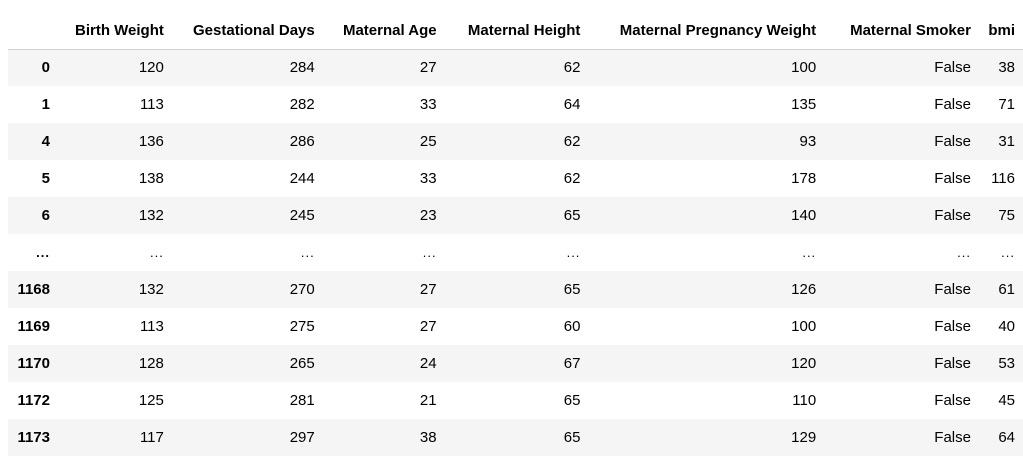  What do you see at coordinates (804, 104) in the screenshot?
I see `maternal-pregnancy-weight-cell: 135` at bounding box center [804, 104].